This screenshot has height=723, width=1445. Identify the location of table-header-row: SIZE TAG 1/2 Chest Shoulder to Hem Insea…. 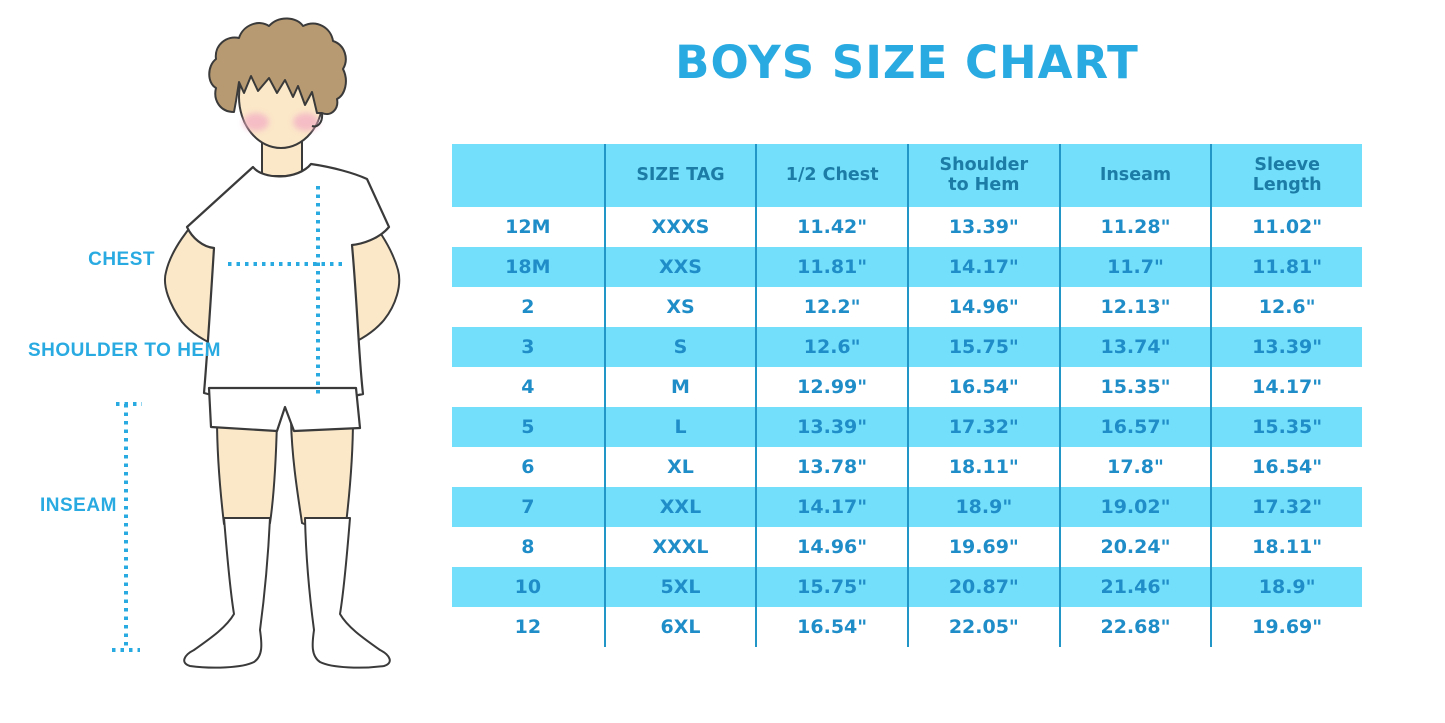
(907, 175).